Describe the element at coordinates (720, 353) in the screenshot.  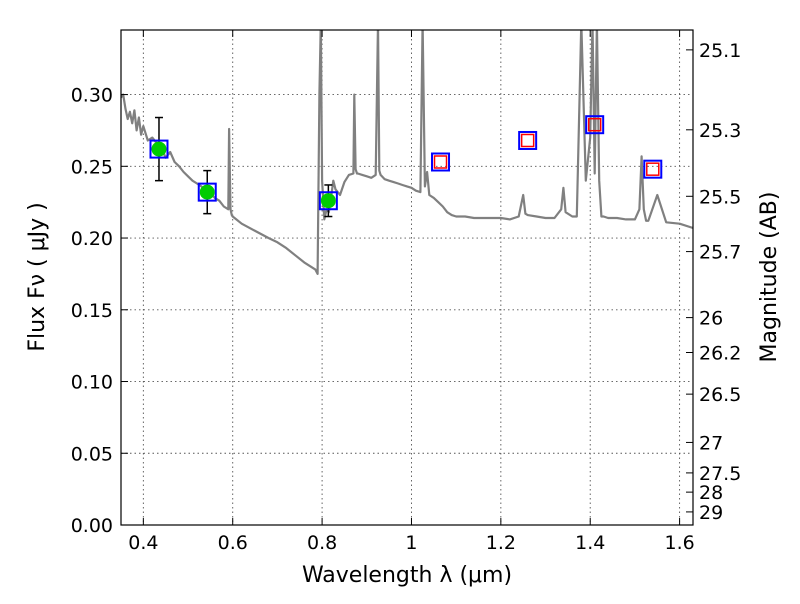
I see `right-tick-label: 26.2` at that location.